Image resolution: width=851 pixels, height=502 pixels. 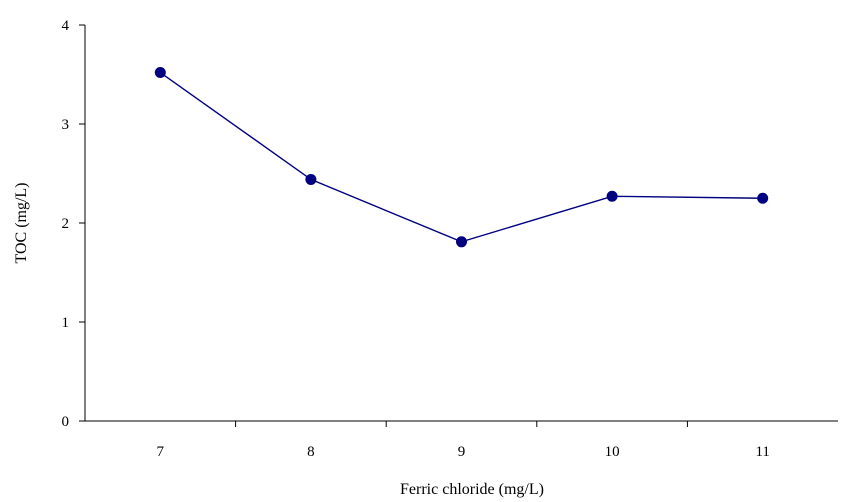 I want to click on x-tick-label: 10, so click(x=612, y=452).